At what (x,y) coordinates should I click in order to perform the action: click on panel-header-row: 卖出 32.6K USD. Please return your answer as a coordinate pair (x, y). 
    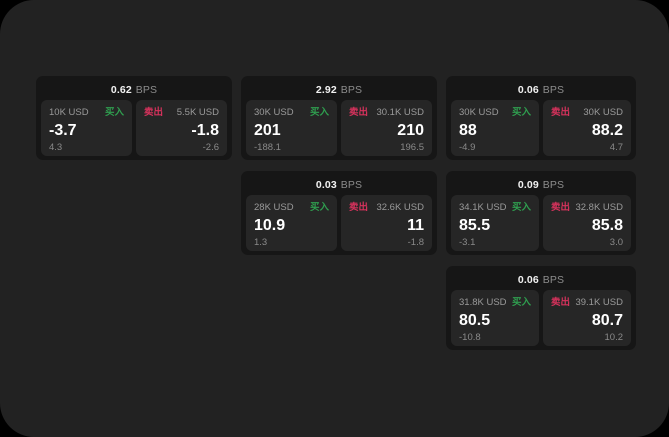
    Looking at the image, I should click on (386, 208).